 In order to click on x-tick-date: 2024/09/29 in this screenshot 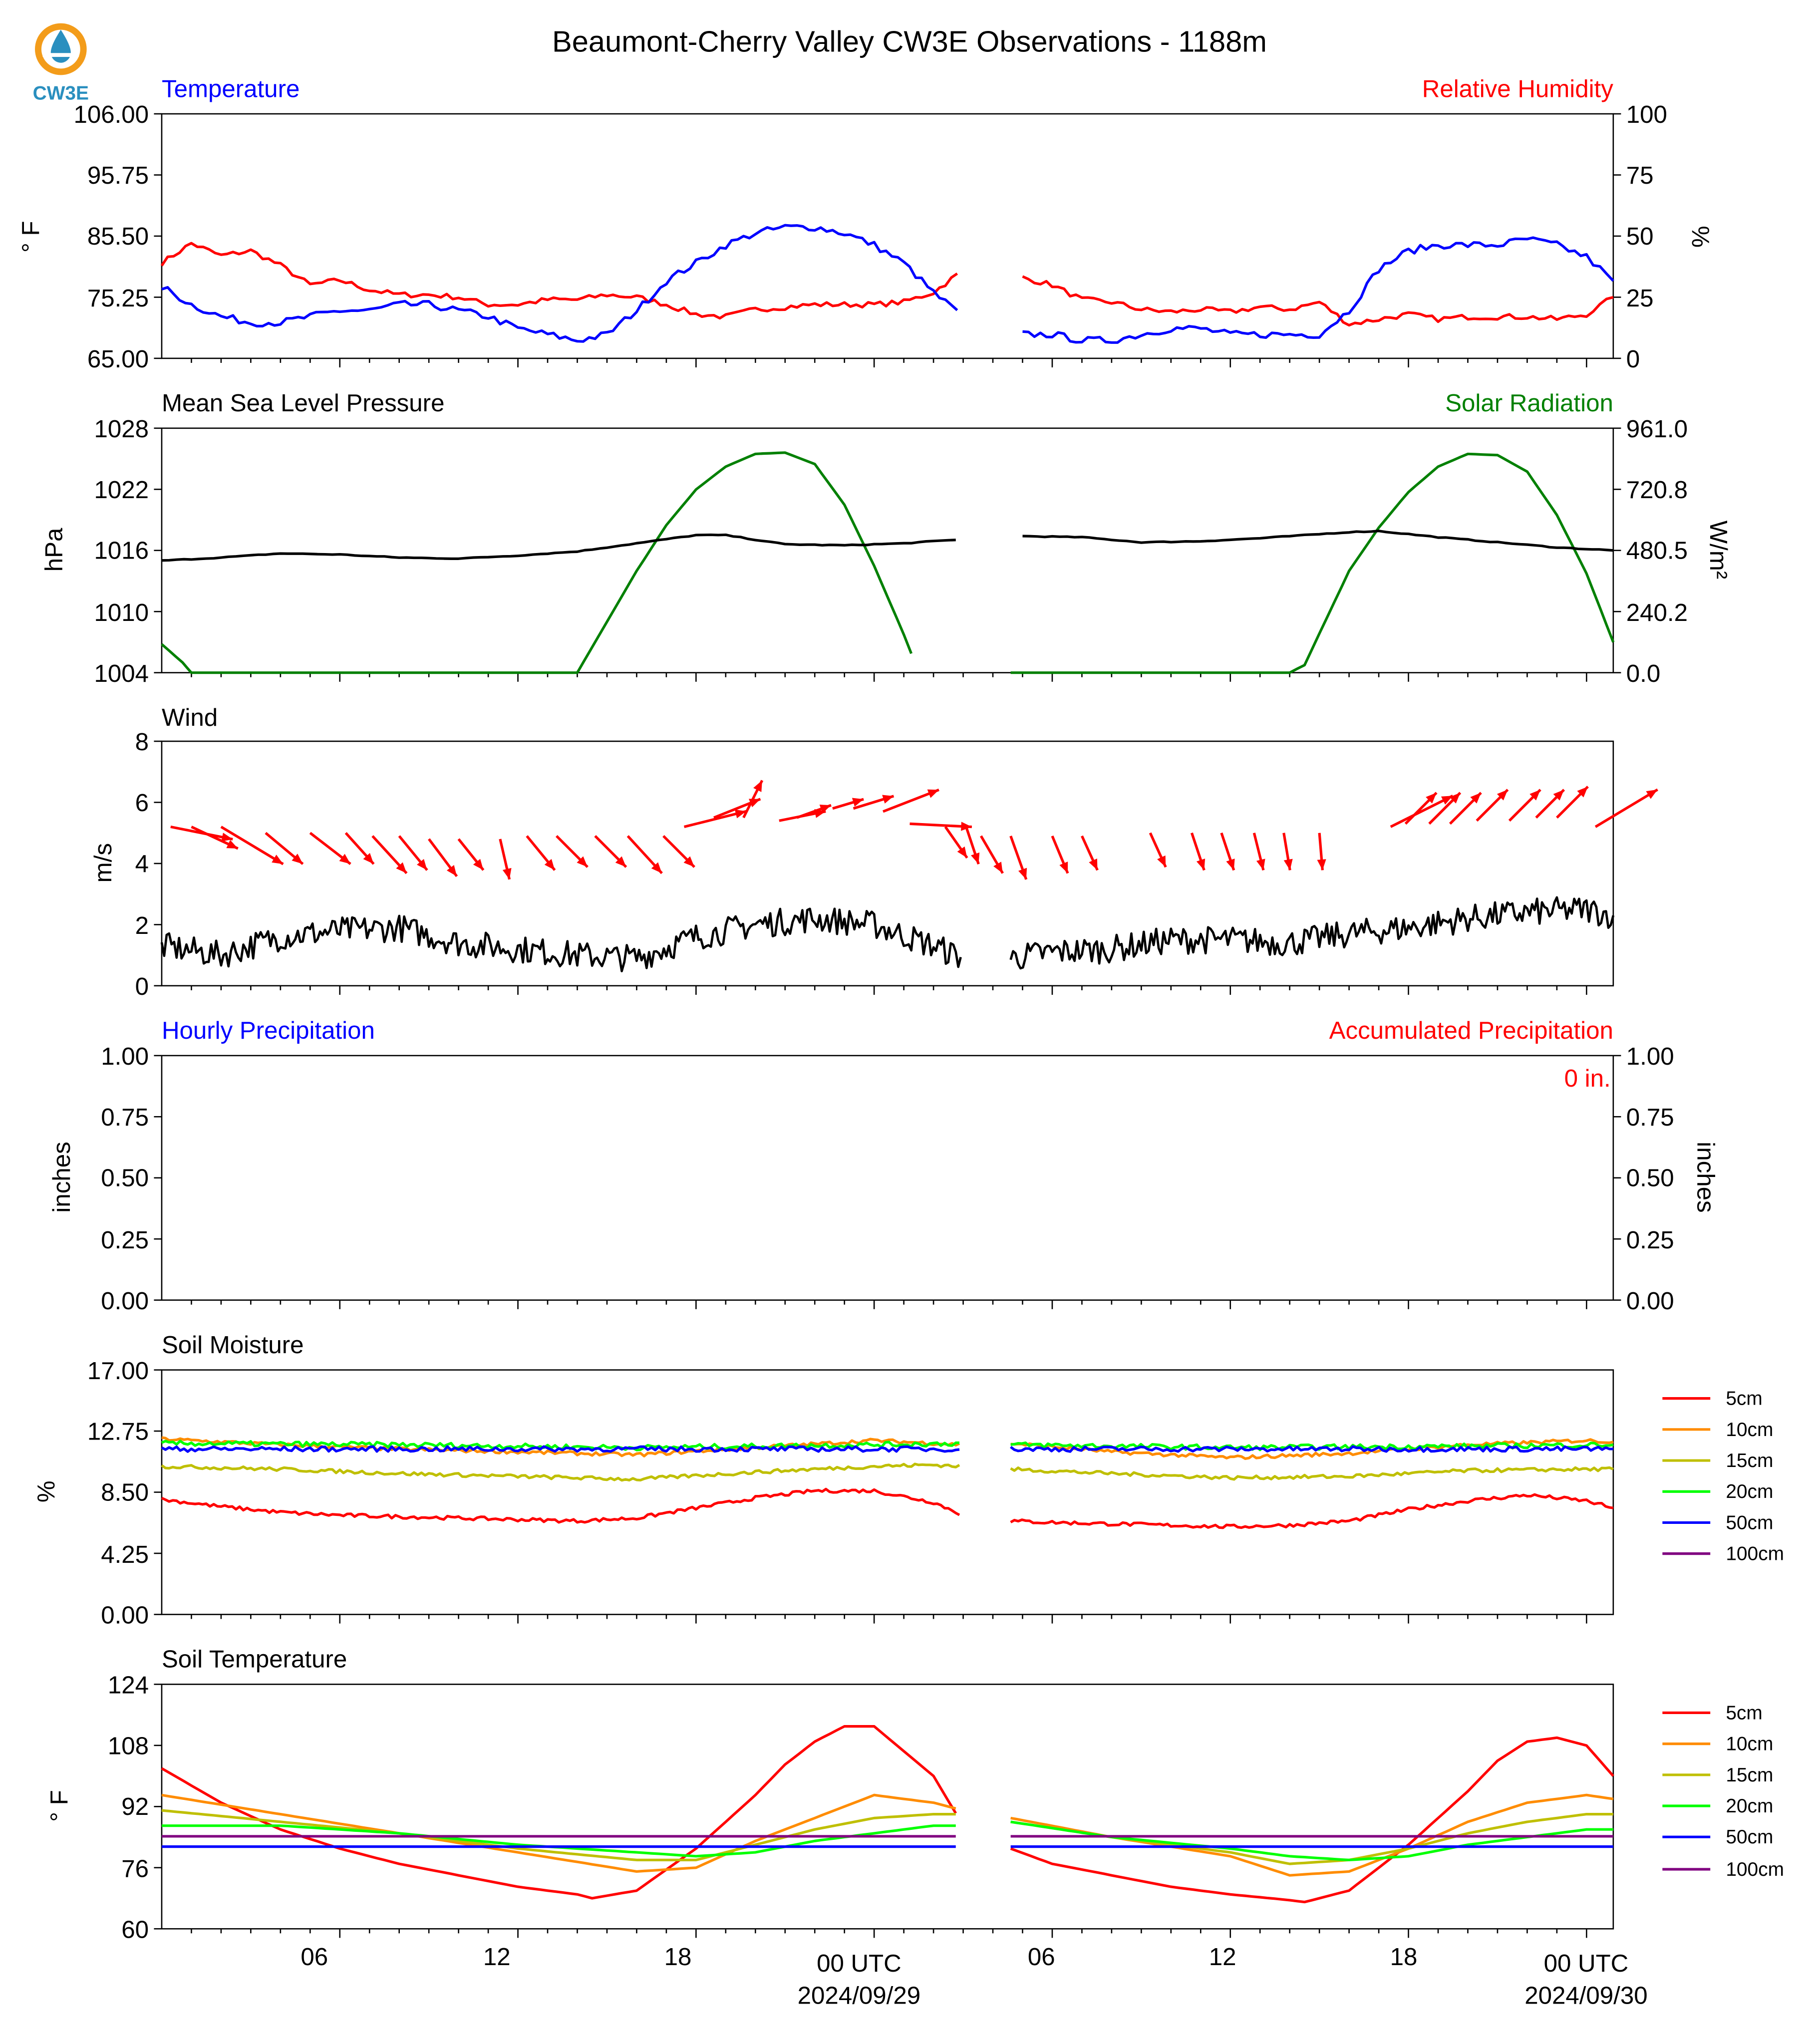, I will do `click(859, 1996)`.